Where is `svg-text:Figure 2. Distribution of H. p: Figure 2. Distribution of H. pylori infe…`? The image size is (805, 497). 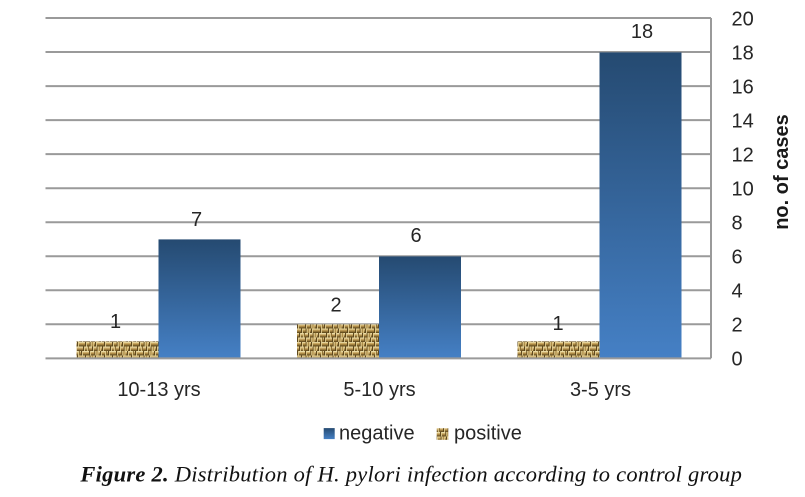
svg-text:Figure 2. Distribution of H. p: Figure 2. Distribution of H. pylori infe… is located at coordinates (410, 473).